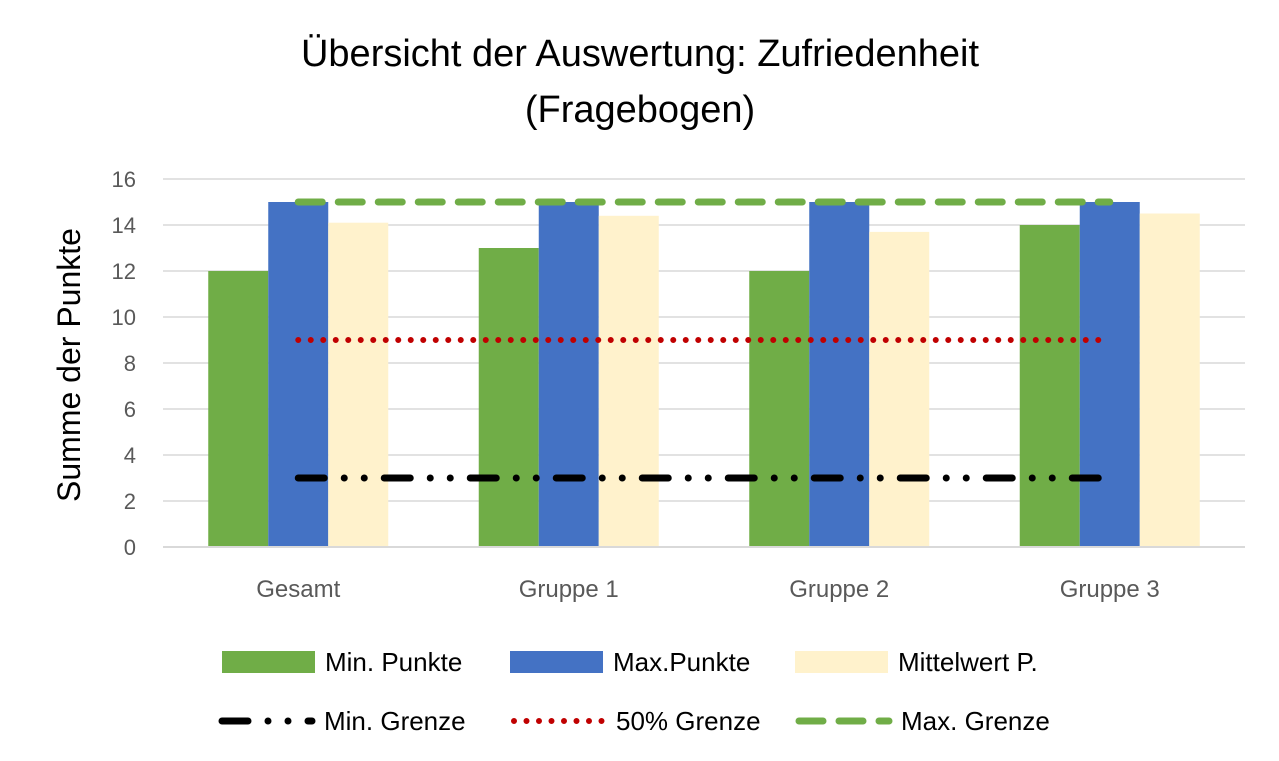 The width and height of the screenshot is (1279, 761). Describe the element at coordinates (640, 110) in the screenshot. I see `chart-title-line2: (Fragebogen)` at that location.